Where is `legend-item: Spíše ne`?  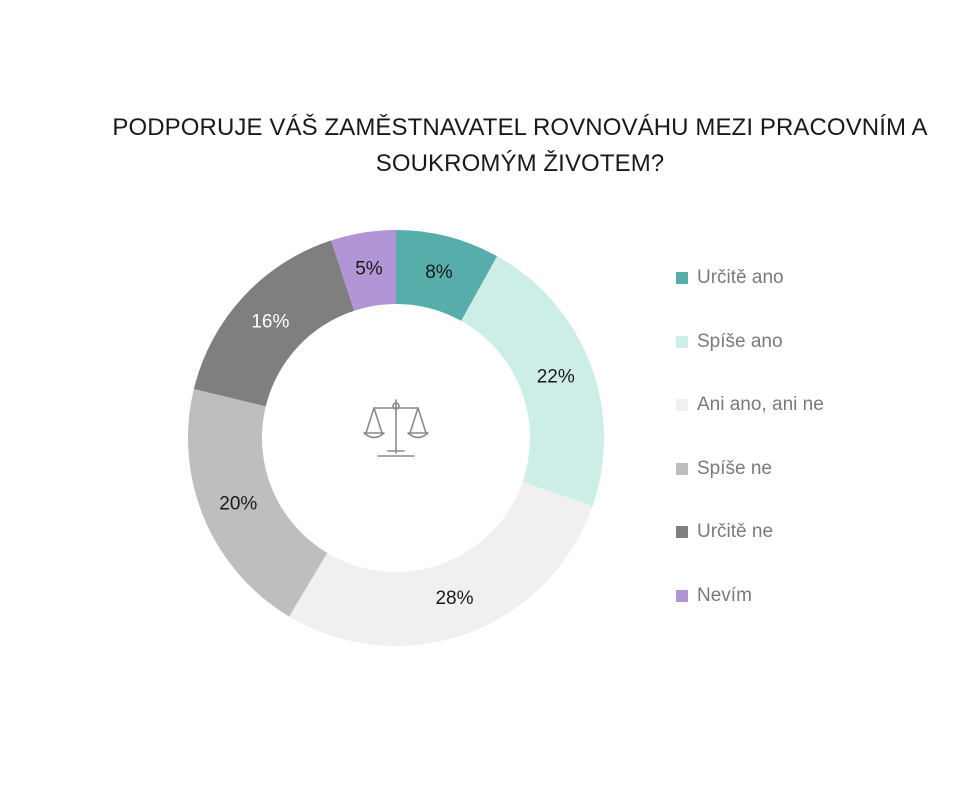
legend-item: Spíše ne is located at coordinates (750, 469).